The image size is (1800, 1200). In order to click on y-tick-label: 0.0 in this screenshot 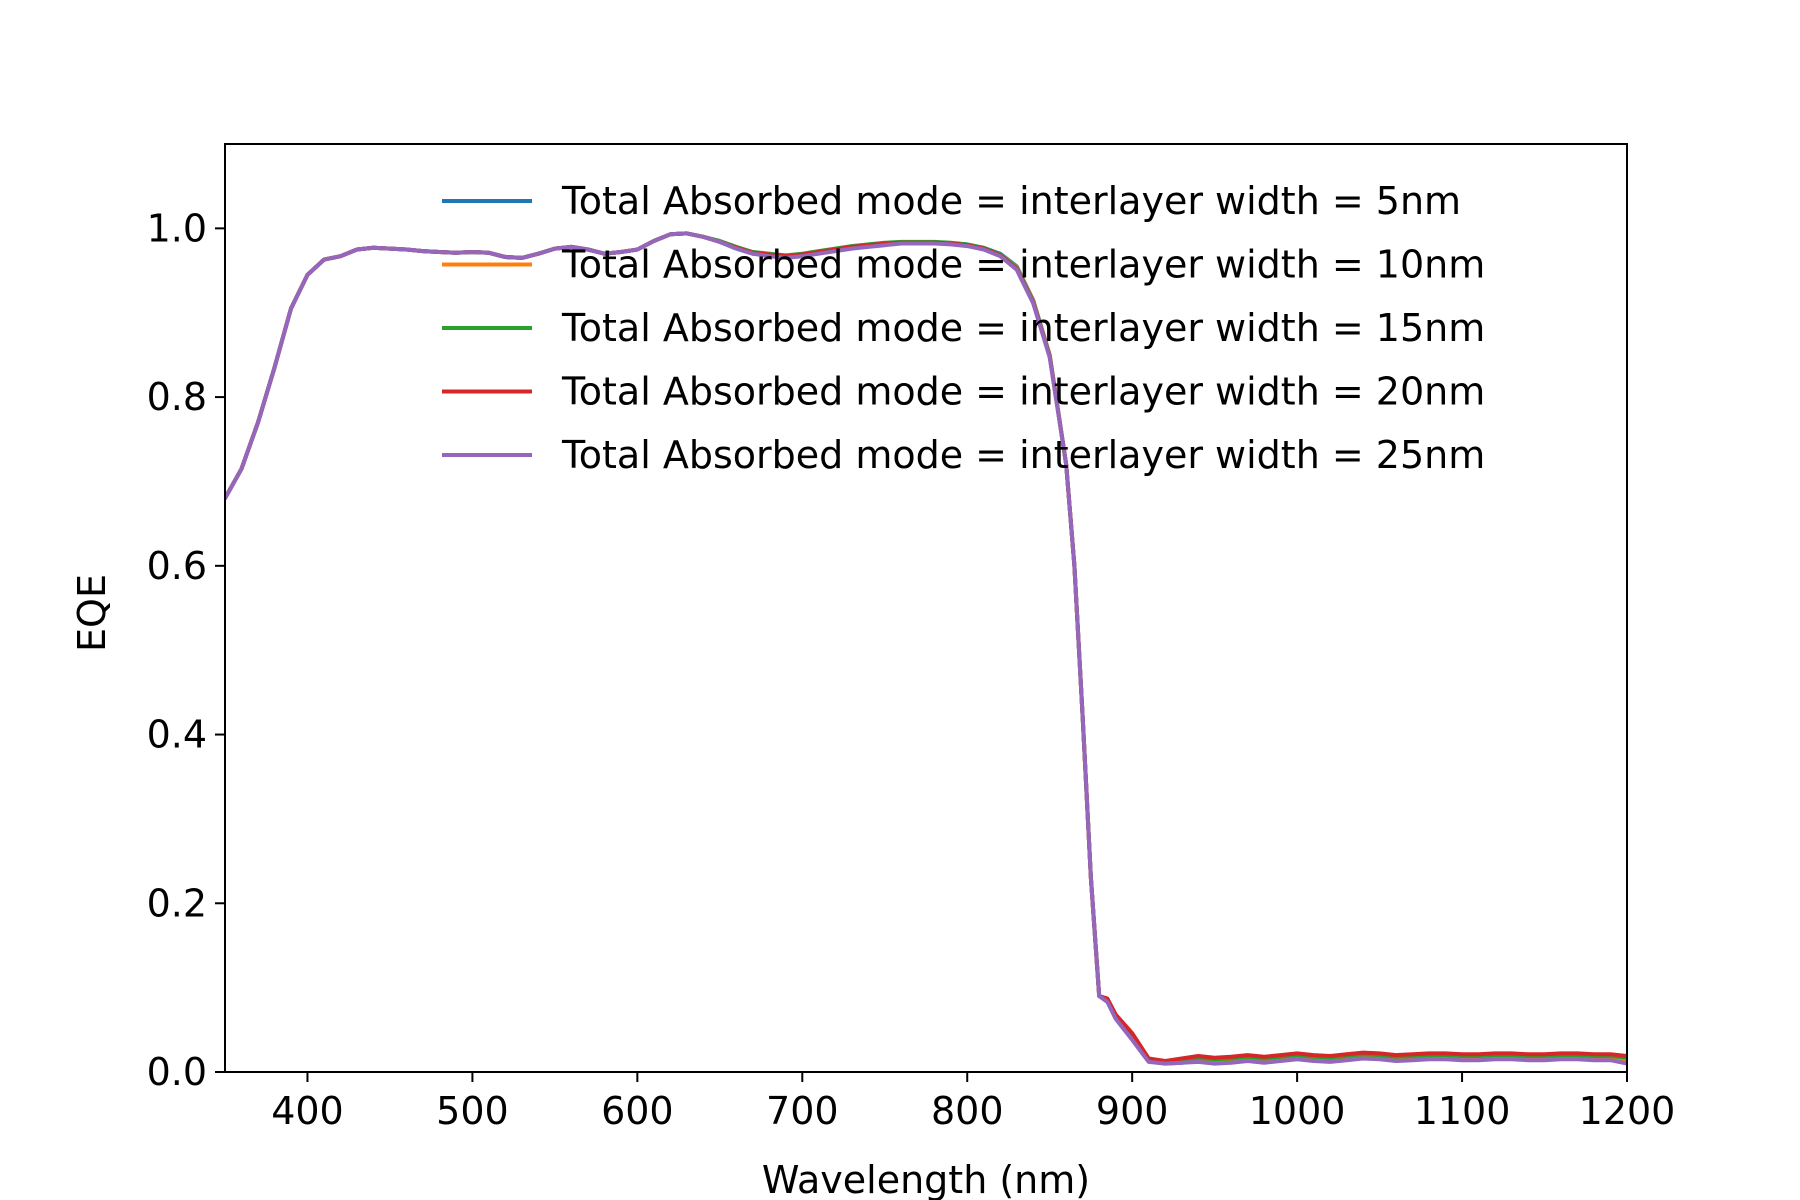, I will do `click(177, 1072)`.